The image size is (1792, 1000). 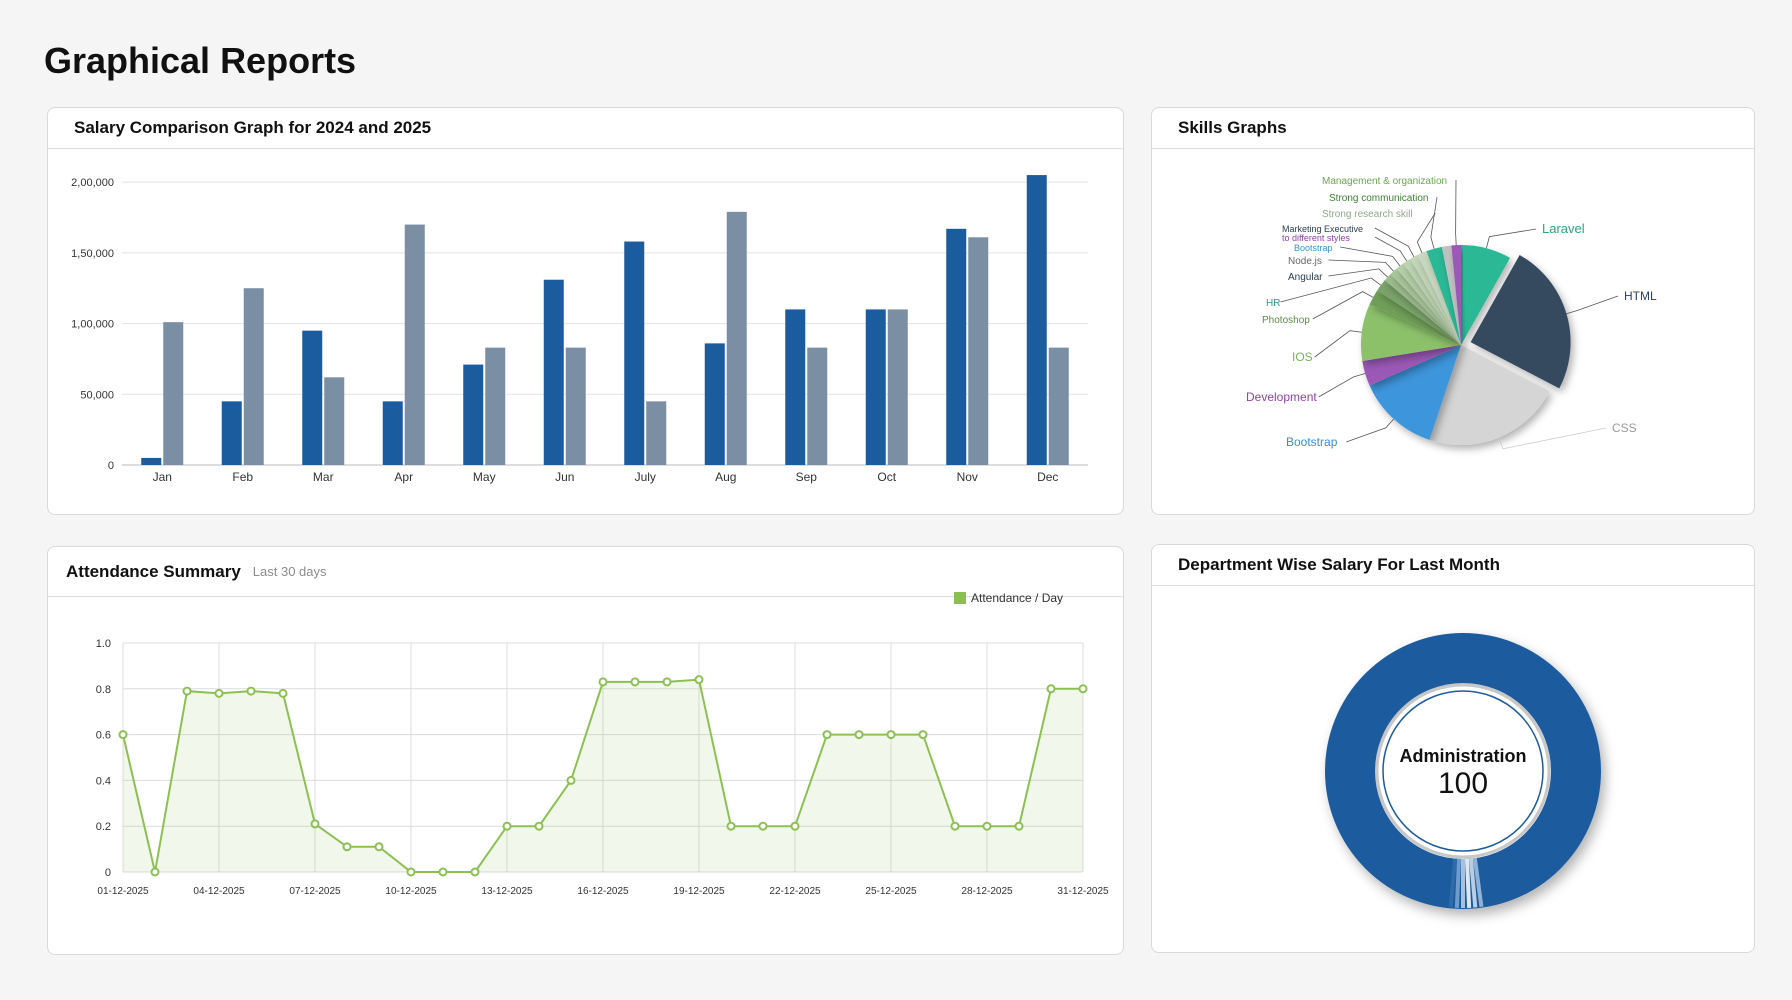 I want to click on bar-2025-nov, so click(x=978, y=351).